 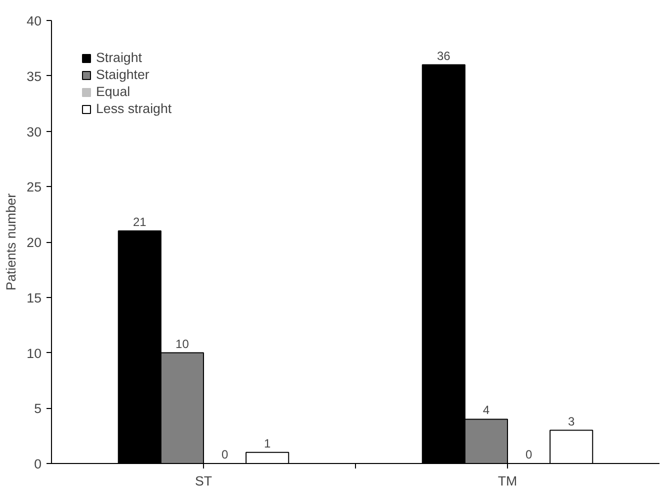 What do you see at coordinates (134, 108) in the screenshot?
I see `legend-label: Less straight` at bounding box center [134, 108].